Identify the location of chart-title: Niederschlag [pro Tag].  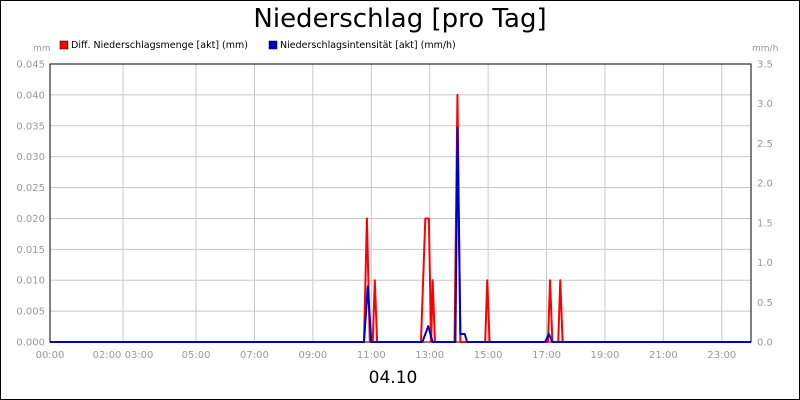
(399, 19).